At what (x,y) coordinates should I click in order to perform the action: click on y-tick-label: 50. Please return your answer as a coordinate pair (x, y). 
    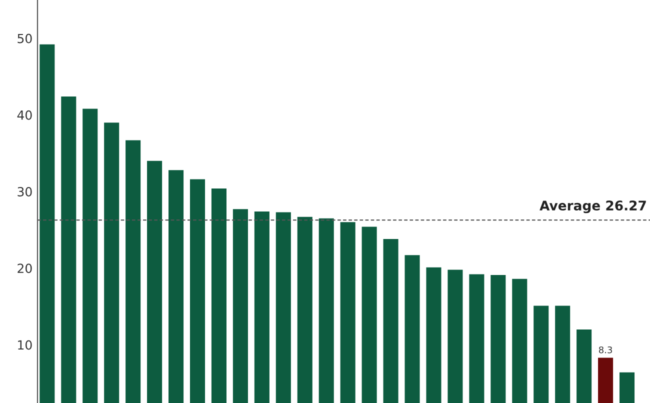
    Looking at the image, I should click on (25, 39).